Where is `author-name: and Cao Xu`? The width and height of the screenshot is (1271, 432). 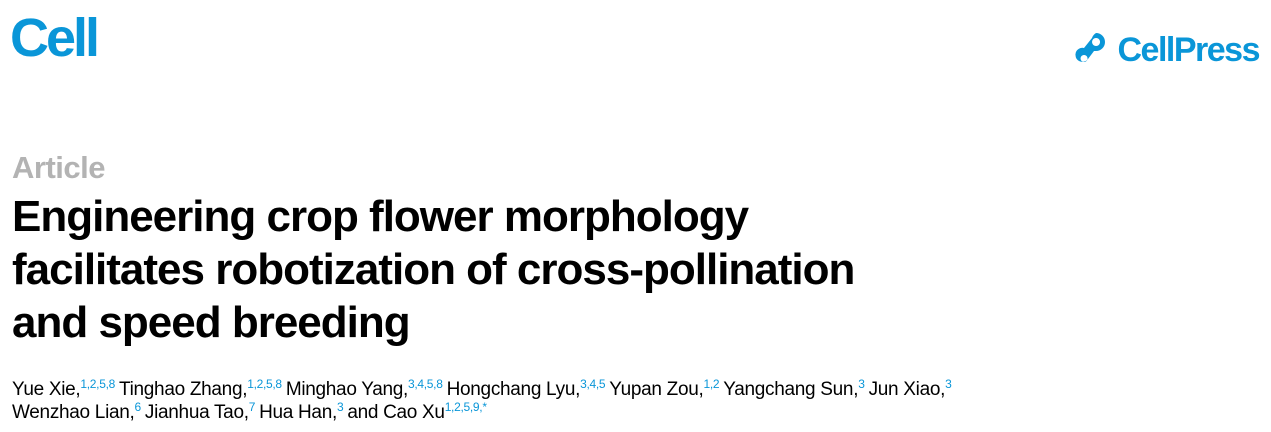
author-name: and Cao Xu is located at coordinates (396, 412).